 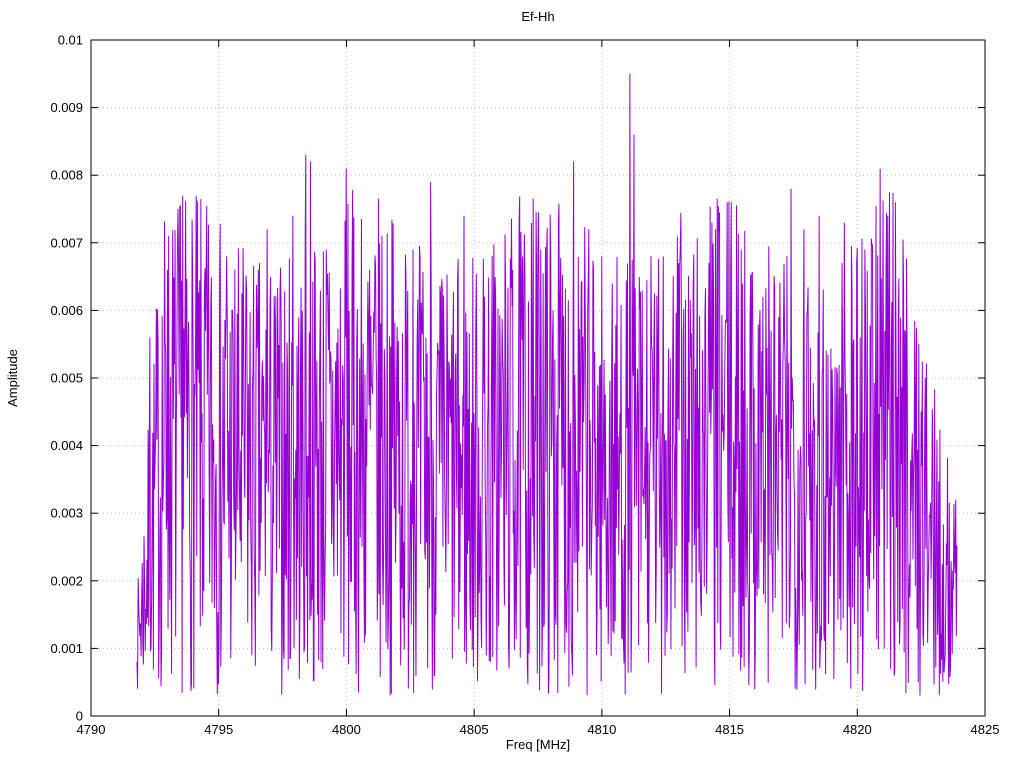 I want to click on y-tick-label: 0.009, so click(x=66, y=107).